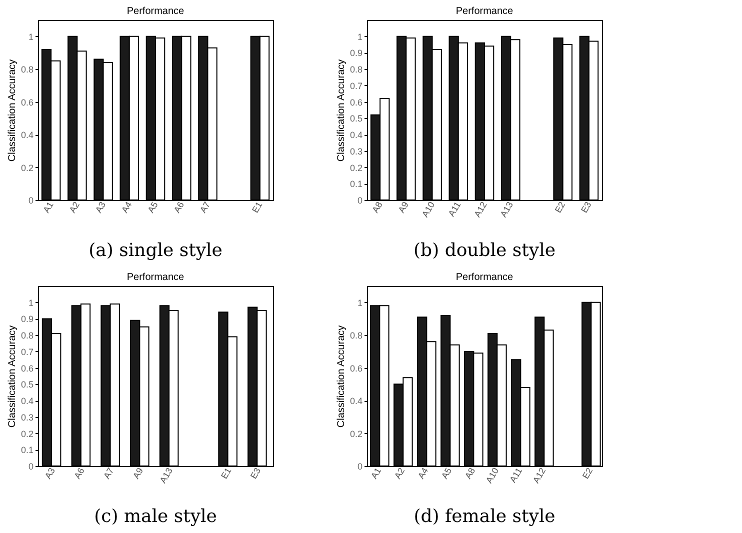 Image resolution: width=742 pixels, height=533 pixels. What do you see at coordinates (485, 516) in the screenshot?
I see `text: (d) female style` at bounding box center [485, 516].